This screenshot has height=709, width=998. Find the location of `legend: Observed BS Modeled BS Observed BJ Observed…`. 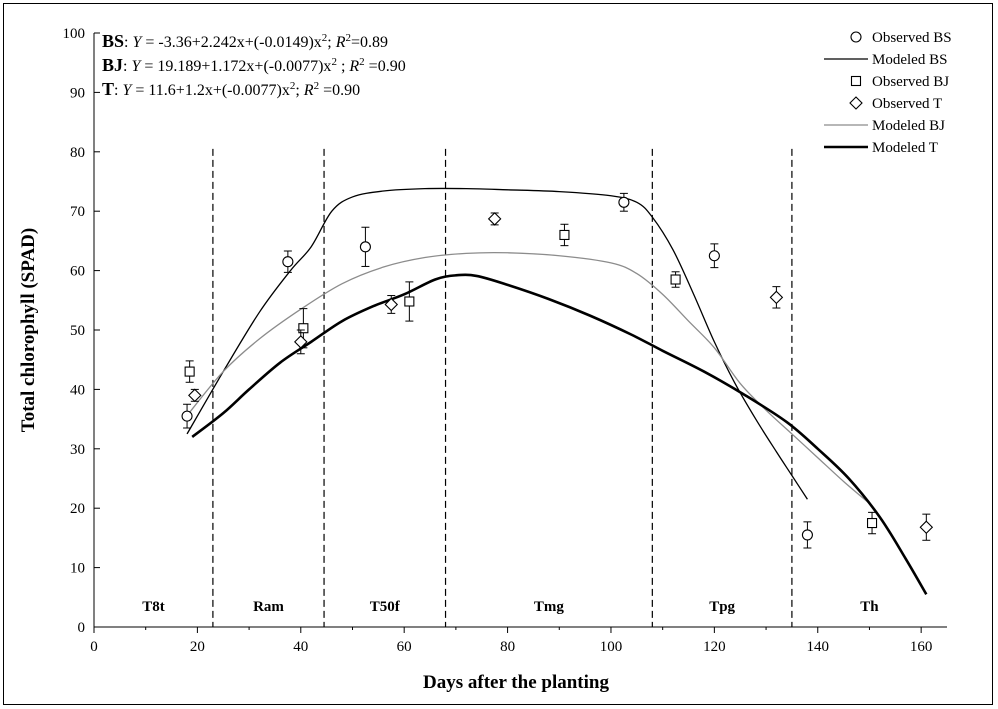

legend: Observed BS Modeled BS Observed BJ Observed… is located at coordinates (888, 93).